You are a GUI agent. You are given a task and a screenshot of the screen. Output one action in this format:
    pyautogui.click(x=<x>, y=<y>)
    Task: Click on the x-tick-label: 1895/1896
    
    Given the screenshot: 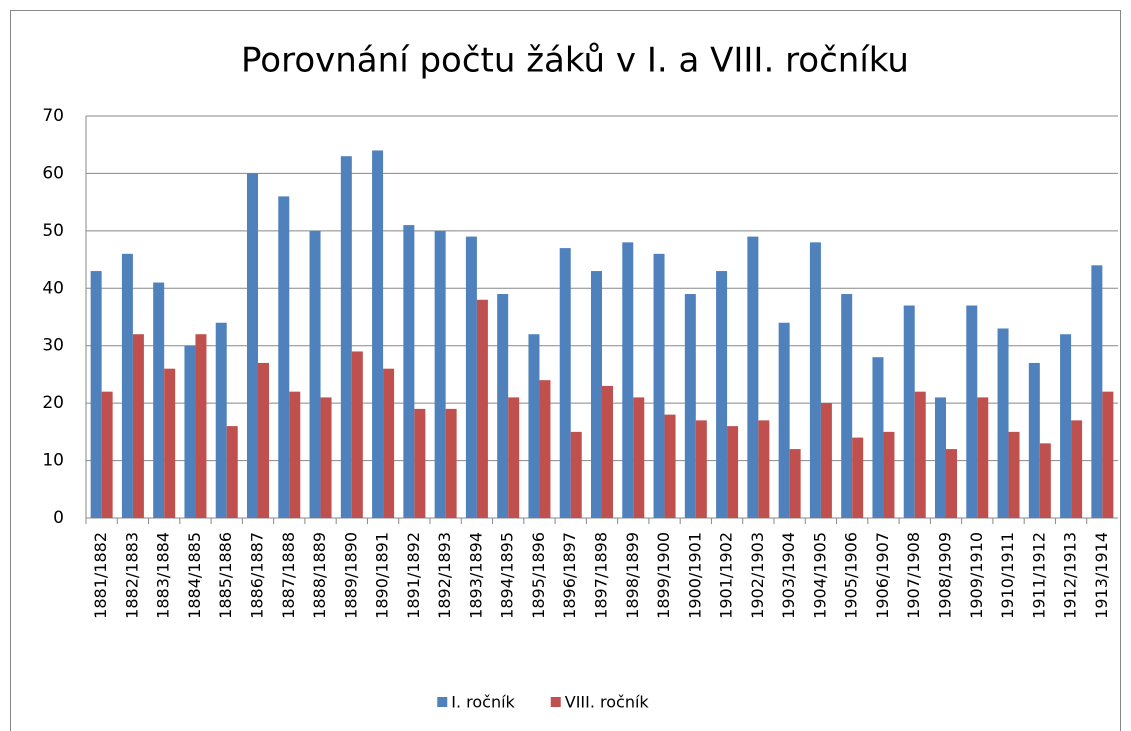 What is the action you would take?
    pyautogui.click(x=538, y=575)
    